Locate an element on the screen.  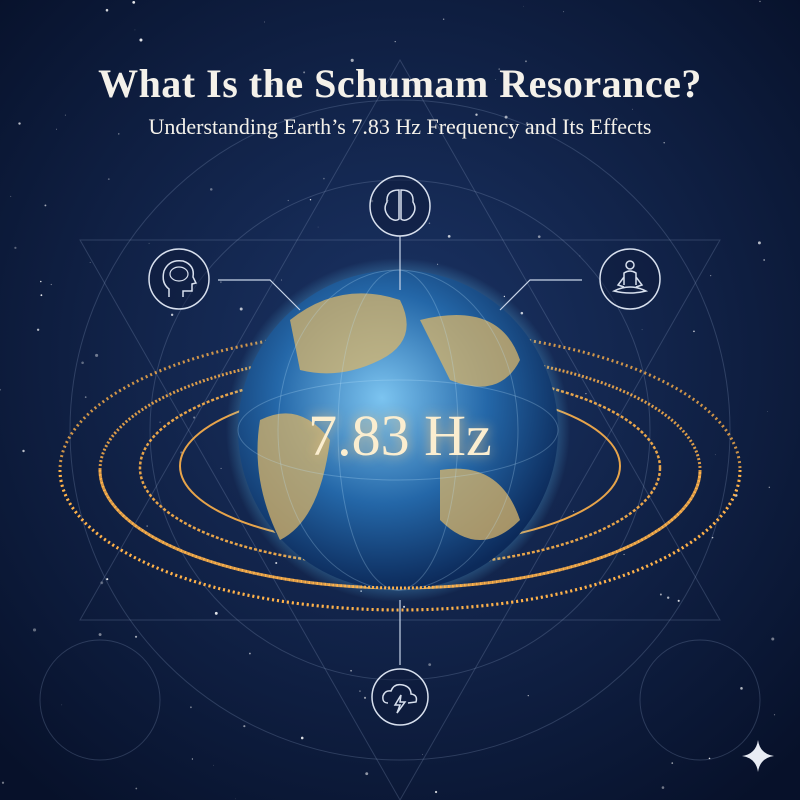
continents is located at coordinates (388, 416).